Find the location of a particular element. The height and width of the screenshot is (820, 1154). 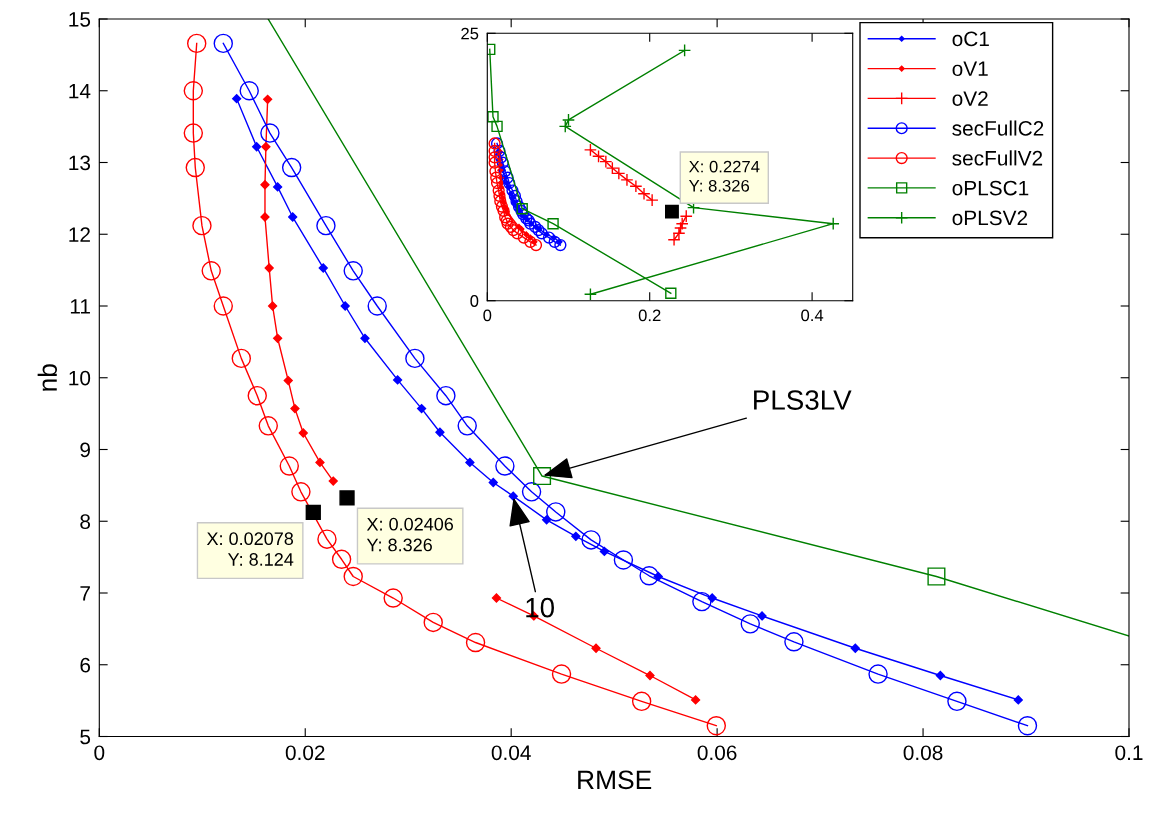

x-tick-label: 0.08 is located at coordinates (923, 753).